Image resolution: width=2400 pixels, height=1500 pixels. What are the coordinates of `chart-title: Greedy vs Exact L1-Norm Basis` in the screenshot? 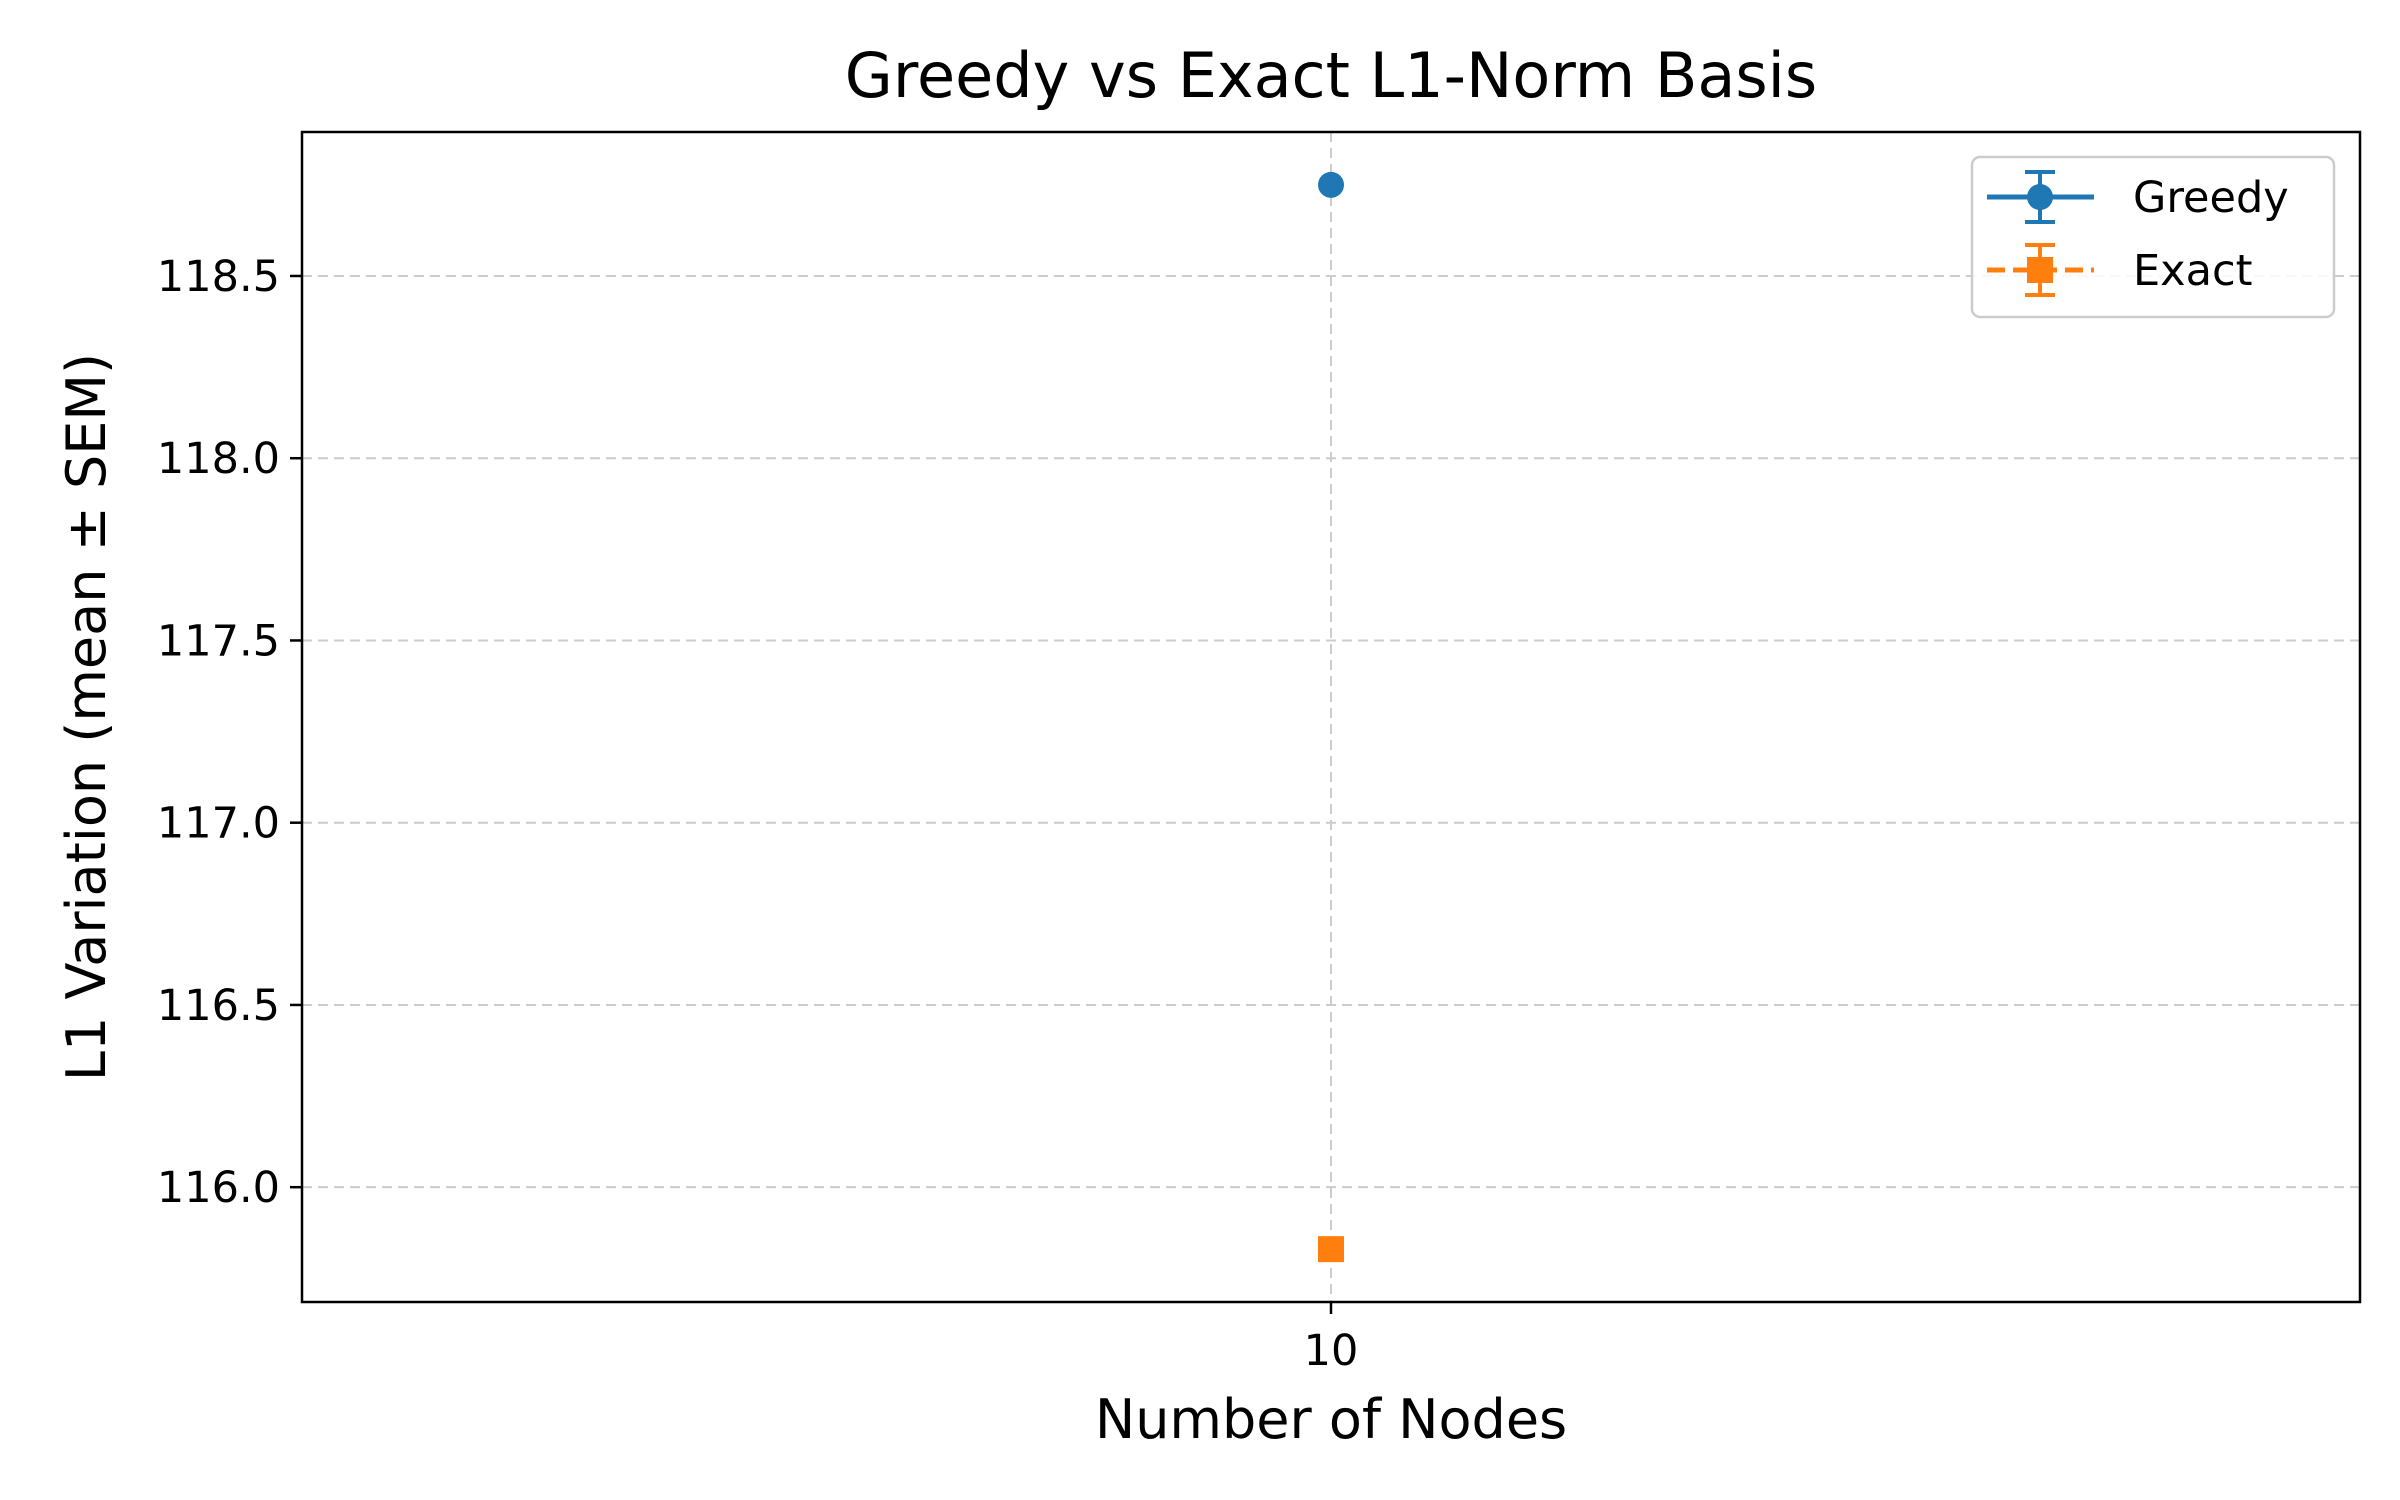 It's located at (1331, 75).